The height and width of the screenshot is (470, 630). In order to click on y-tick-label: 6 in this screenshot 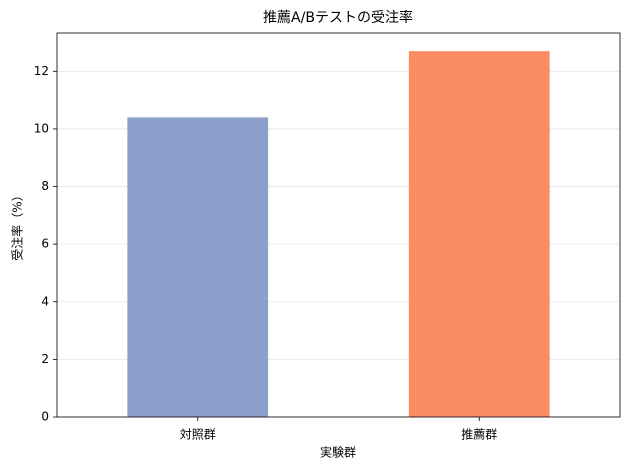, I will do `click(45, 244)`.